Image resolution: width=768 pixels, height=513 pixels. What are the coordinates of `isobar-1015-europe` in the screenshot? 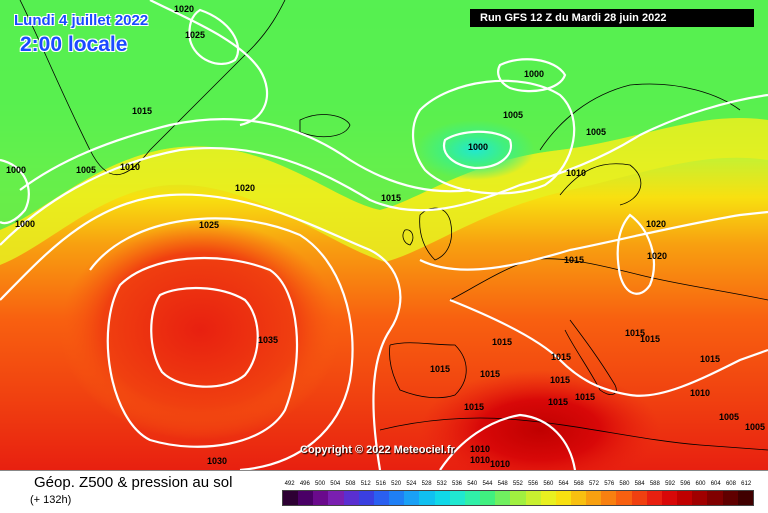 It's located at (593, 240).